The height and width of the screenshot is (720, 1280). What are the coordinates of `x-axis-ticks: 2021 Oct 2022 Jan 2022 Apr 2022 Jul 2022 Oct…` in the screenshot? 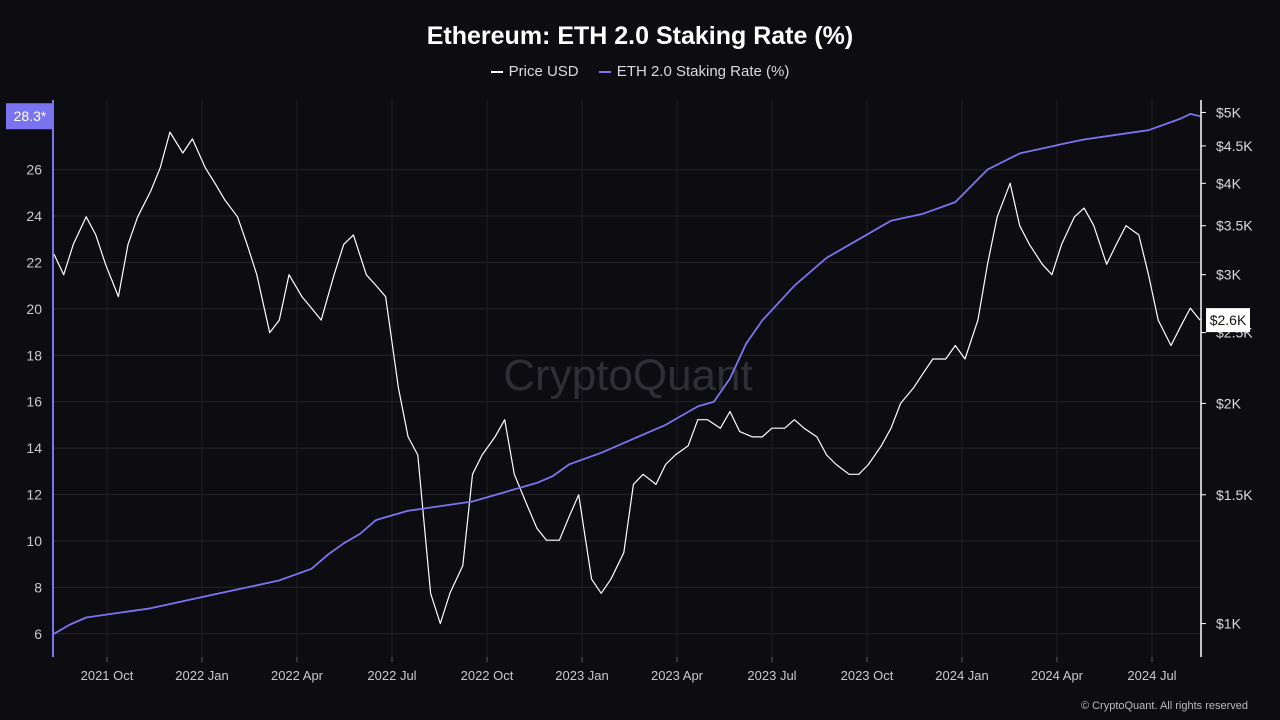 It's located at (629, 670).